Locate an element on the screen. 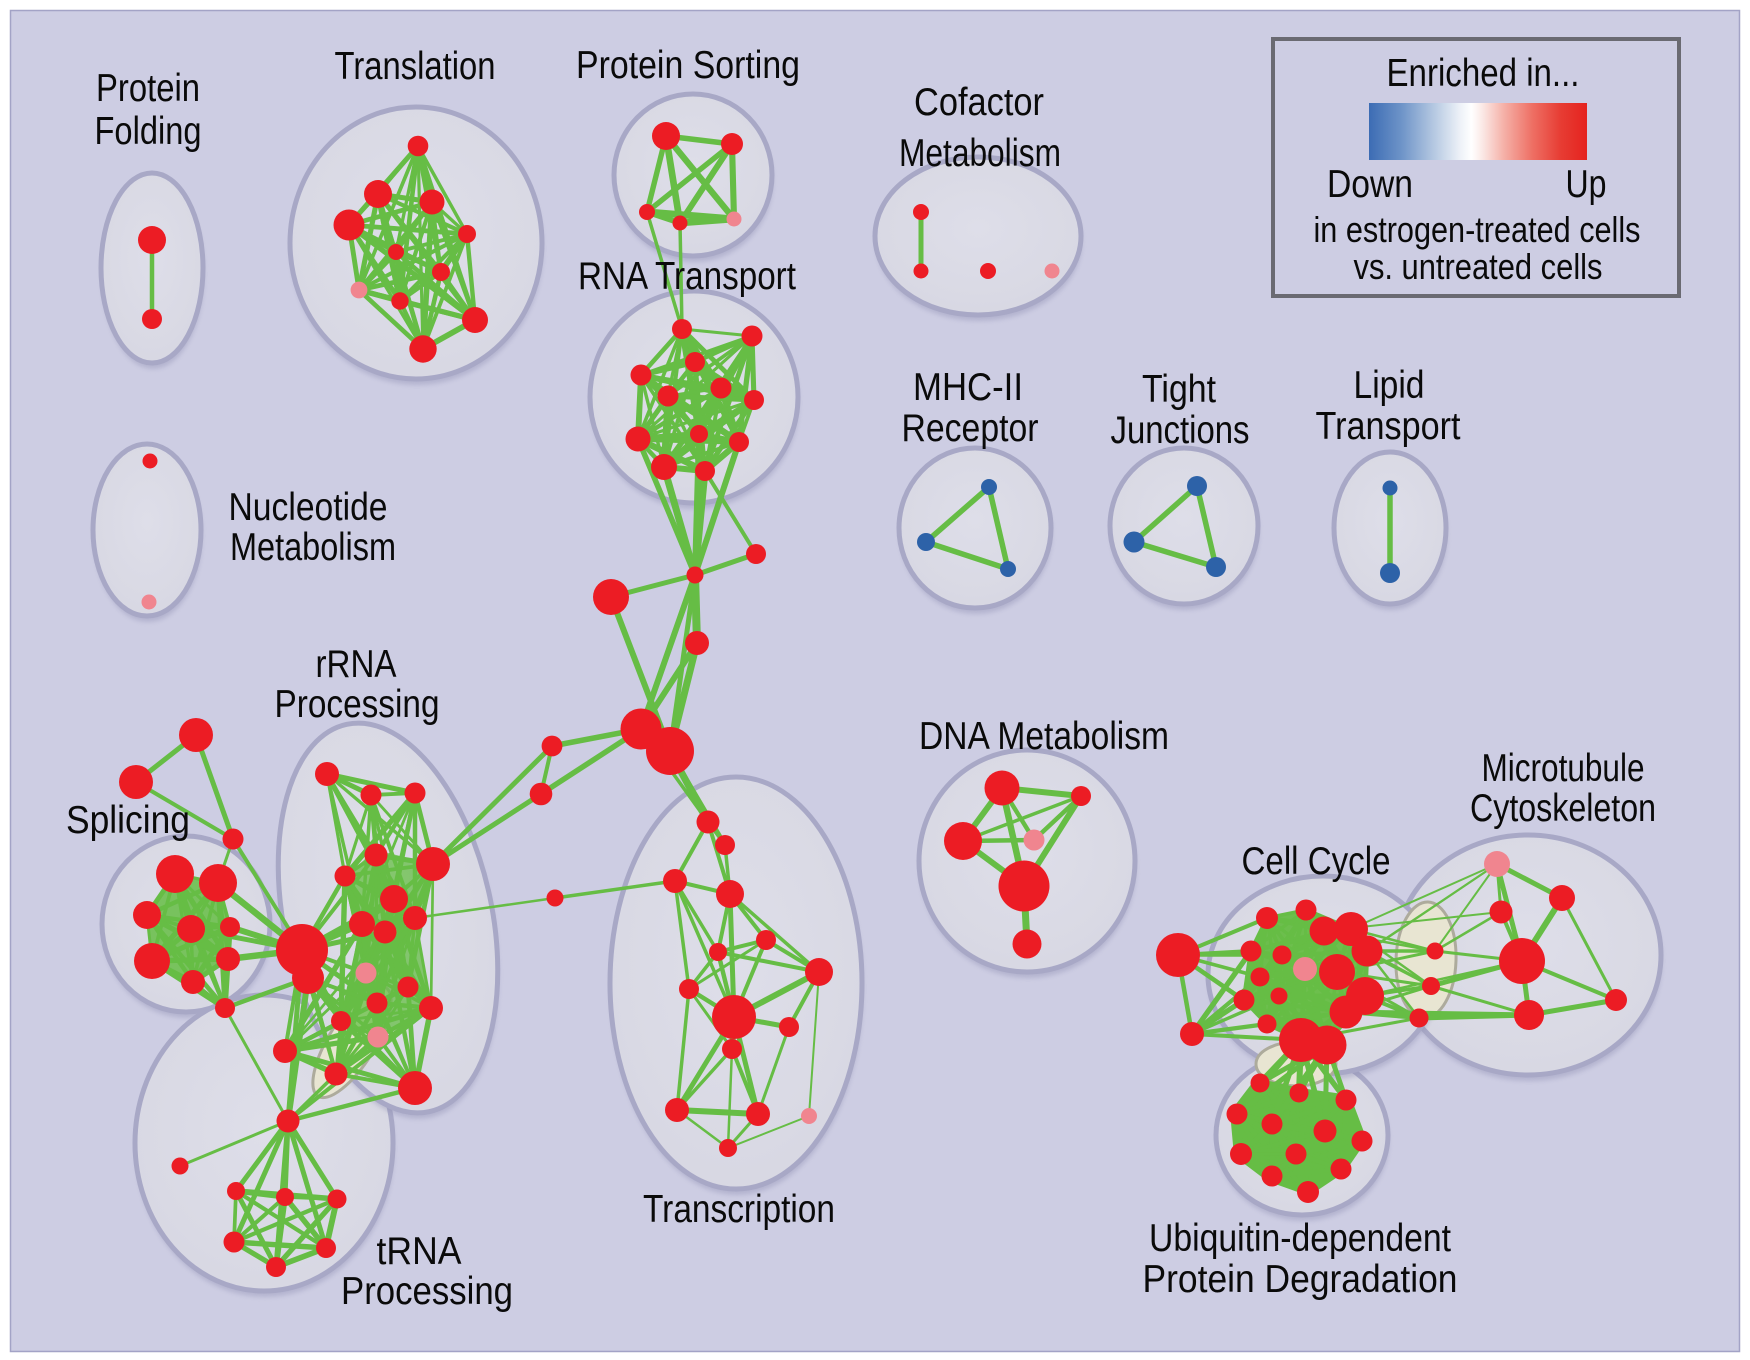 This screenshot has width=1750, height=1360. svg-text: Nucleotide is located at coordinates (308, 507).